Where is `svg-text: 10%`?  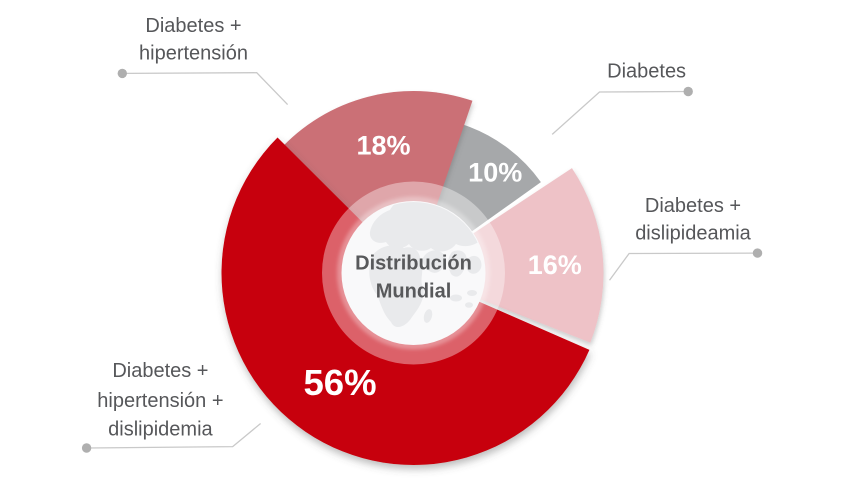
svg-text: 10% is located at coordinates (495, 173).